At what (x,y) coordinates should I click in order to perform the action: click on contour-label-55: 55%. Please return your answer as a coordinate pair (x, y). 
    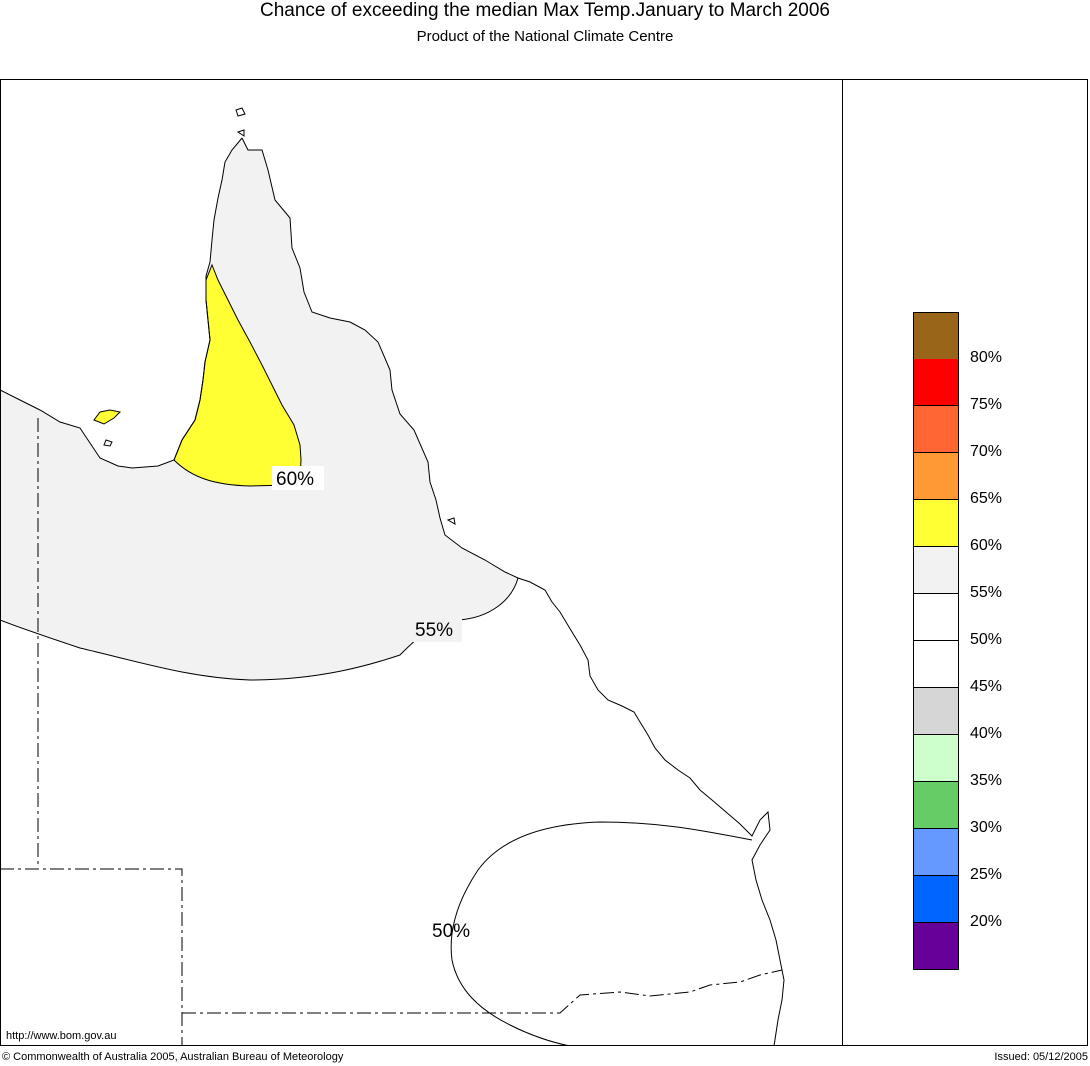
    Looking at the image, I should click on (434, 630).